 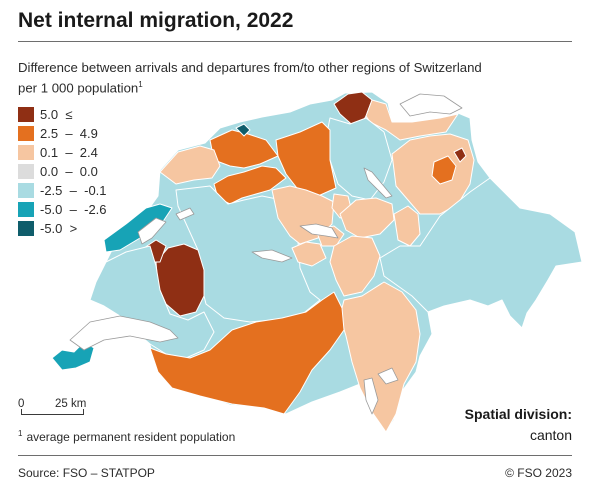 I want to click on legend-item: -2.5 – -0.1, so click(x=62, y=190).